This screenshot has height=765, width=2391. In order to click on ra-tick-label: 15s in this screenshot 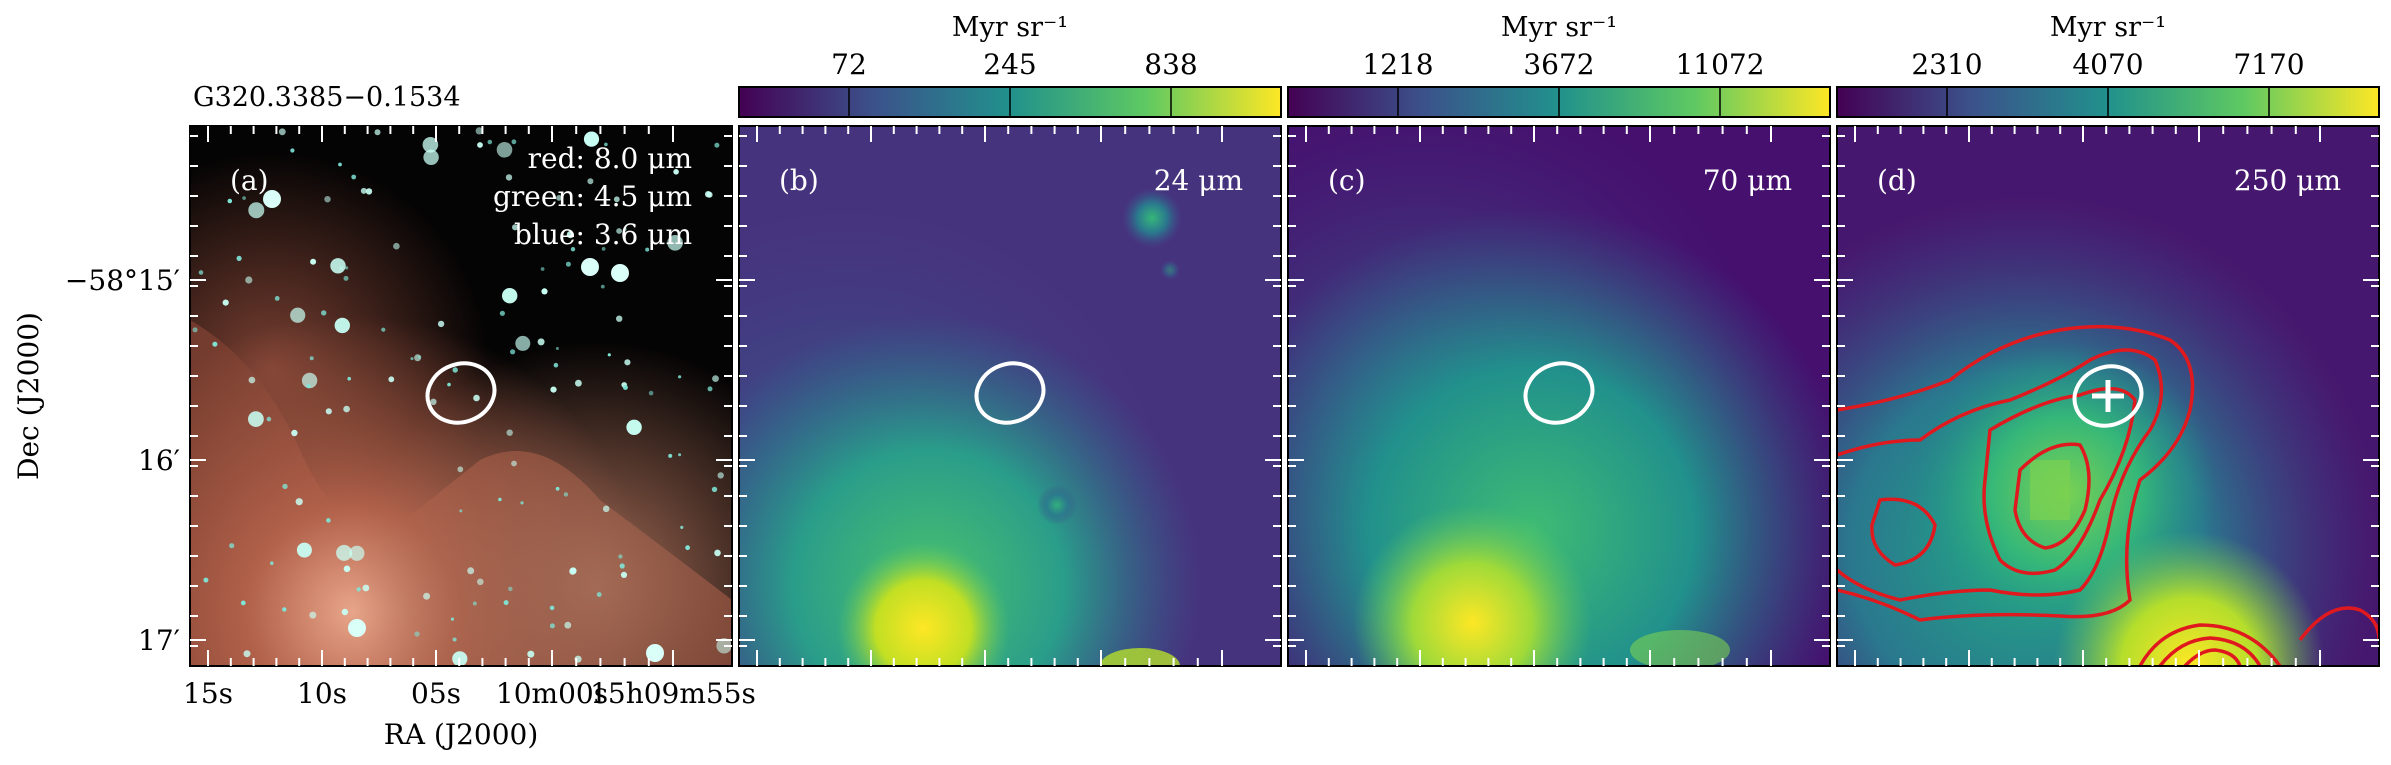, I will do `click(208, 693)`.